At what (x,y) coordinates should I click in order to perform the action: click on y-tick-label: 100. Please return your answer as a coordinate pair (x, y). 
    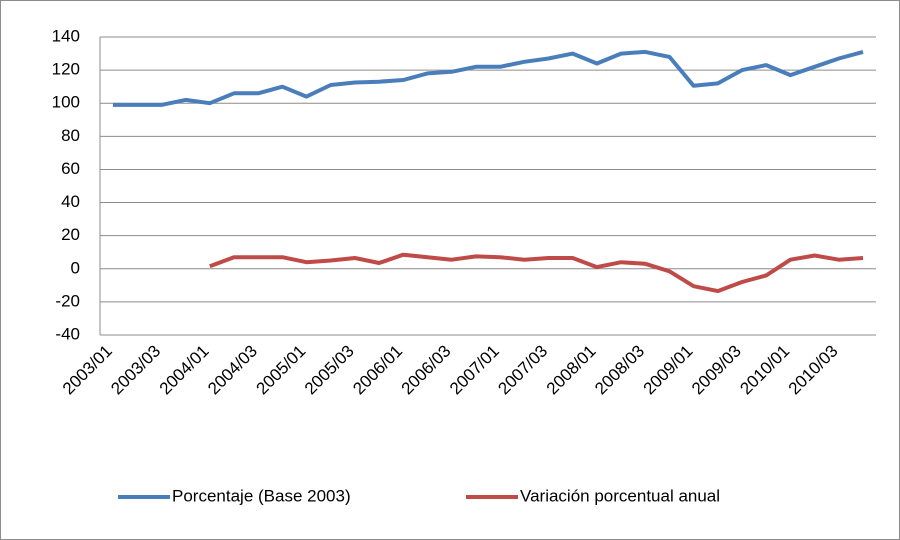
    Looking at the image, I should click on (66, 102).